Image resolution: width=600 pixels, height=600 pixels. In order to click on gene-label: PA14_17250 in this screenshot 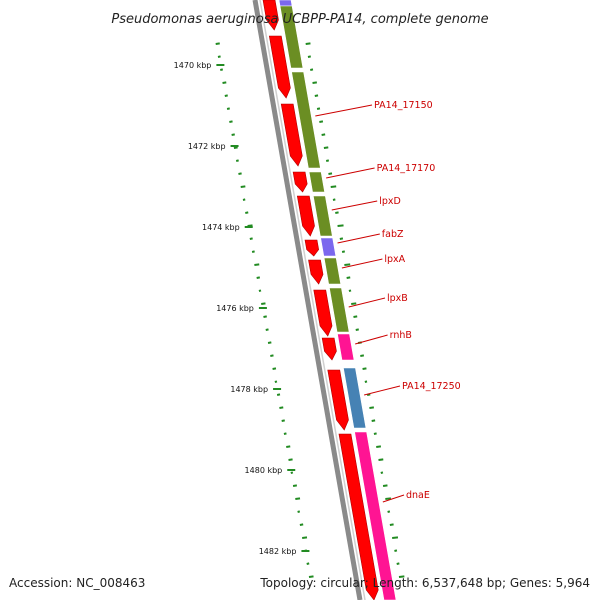, I will do `click(431, 386)`.